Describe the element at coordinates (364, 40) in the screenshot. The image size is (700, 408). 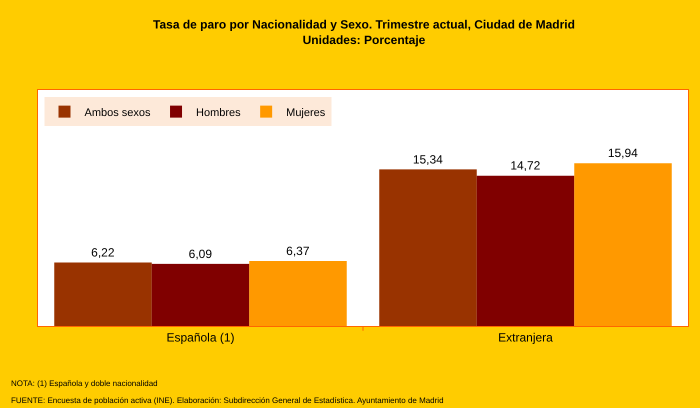
I see `chart-subtitle: Unidades: Porcentaje` at that location.